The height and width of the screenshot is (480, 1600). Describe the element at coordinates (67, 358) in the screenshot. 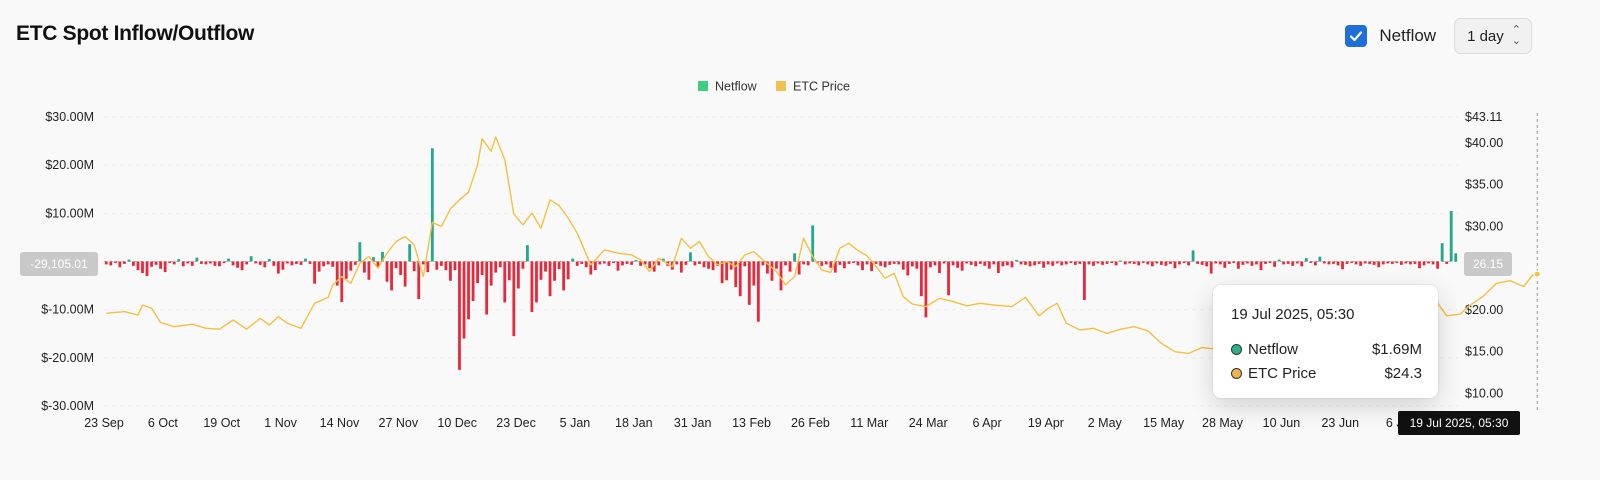

I see `left-tick-label: $-20.00M` at that location.